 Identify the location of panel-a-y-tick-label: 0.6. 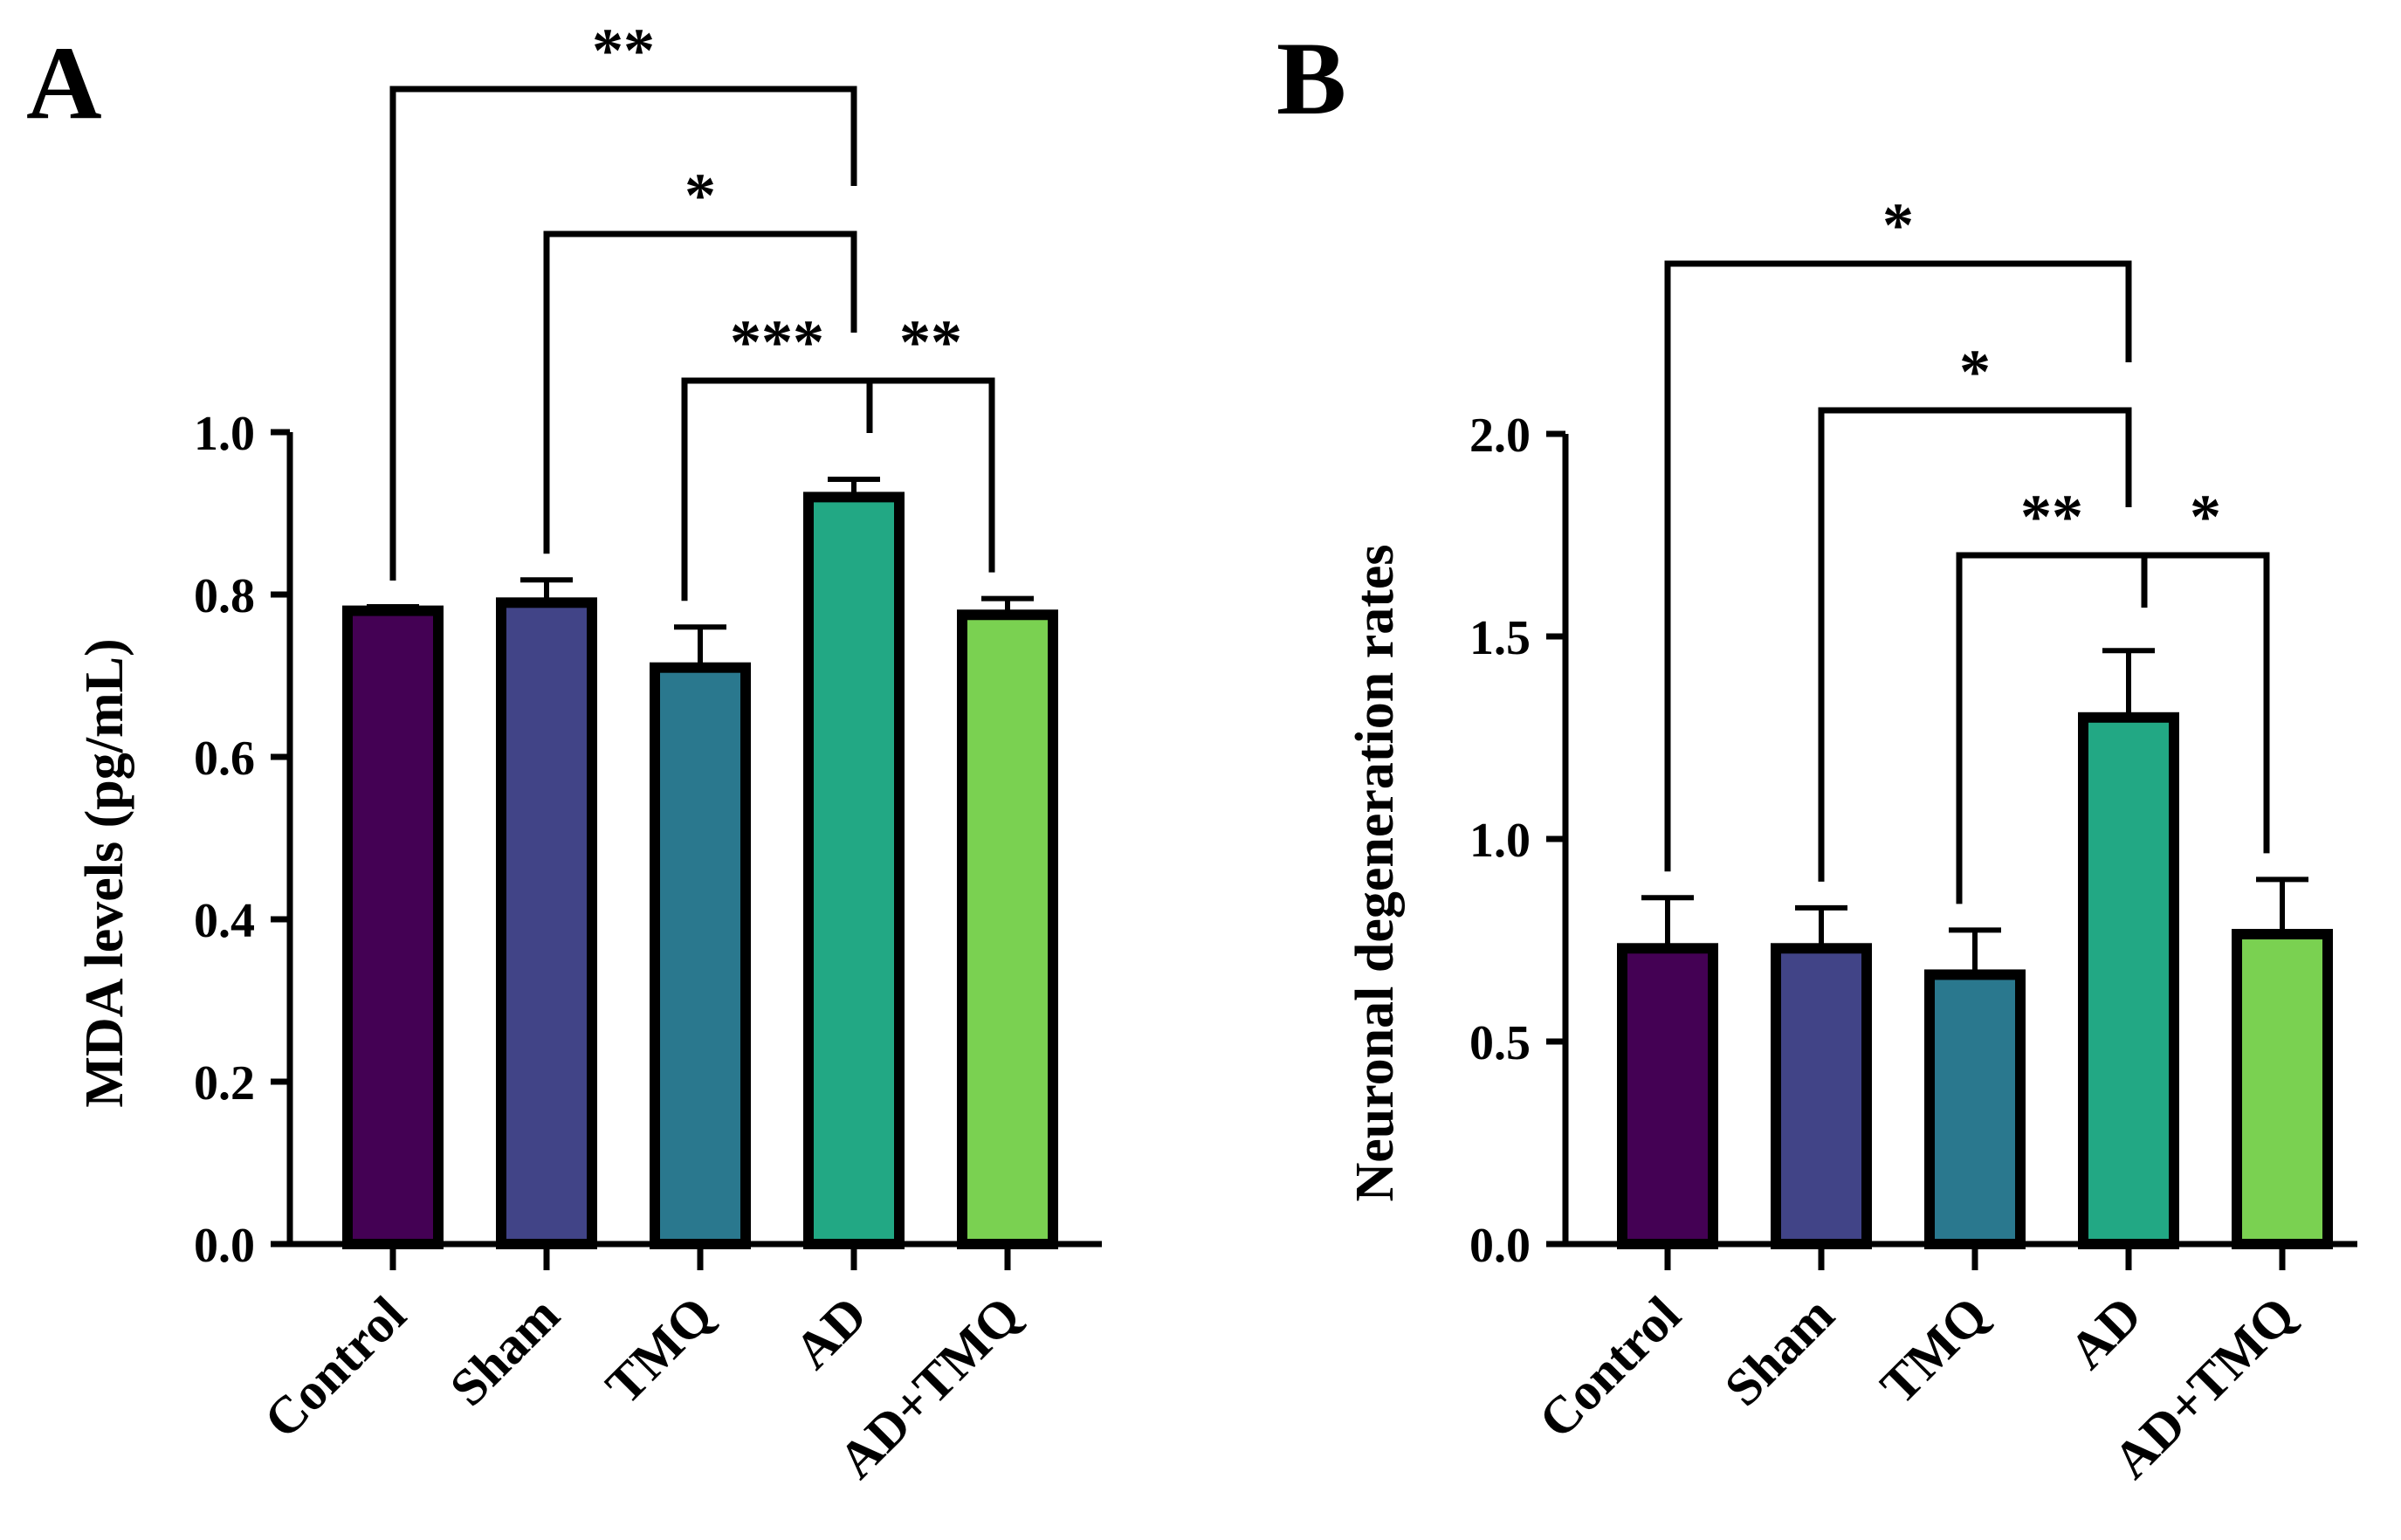
(225, 759).